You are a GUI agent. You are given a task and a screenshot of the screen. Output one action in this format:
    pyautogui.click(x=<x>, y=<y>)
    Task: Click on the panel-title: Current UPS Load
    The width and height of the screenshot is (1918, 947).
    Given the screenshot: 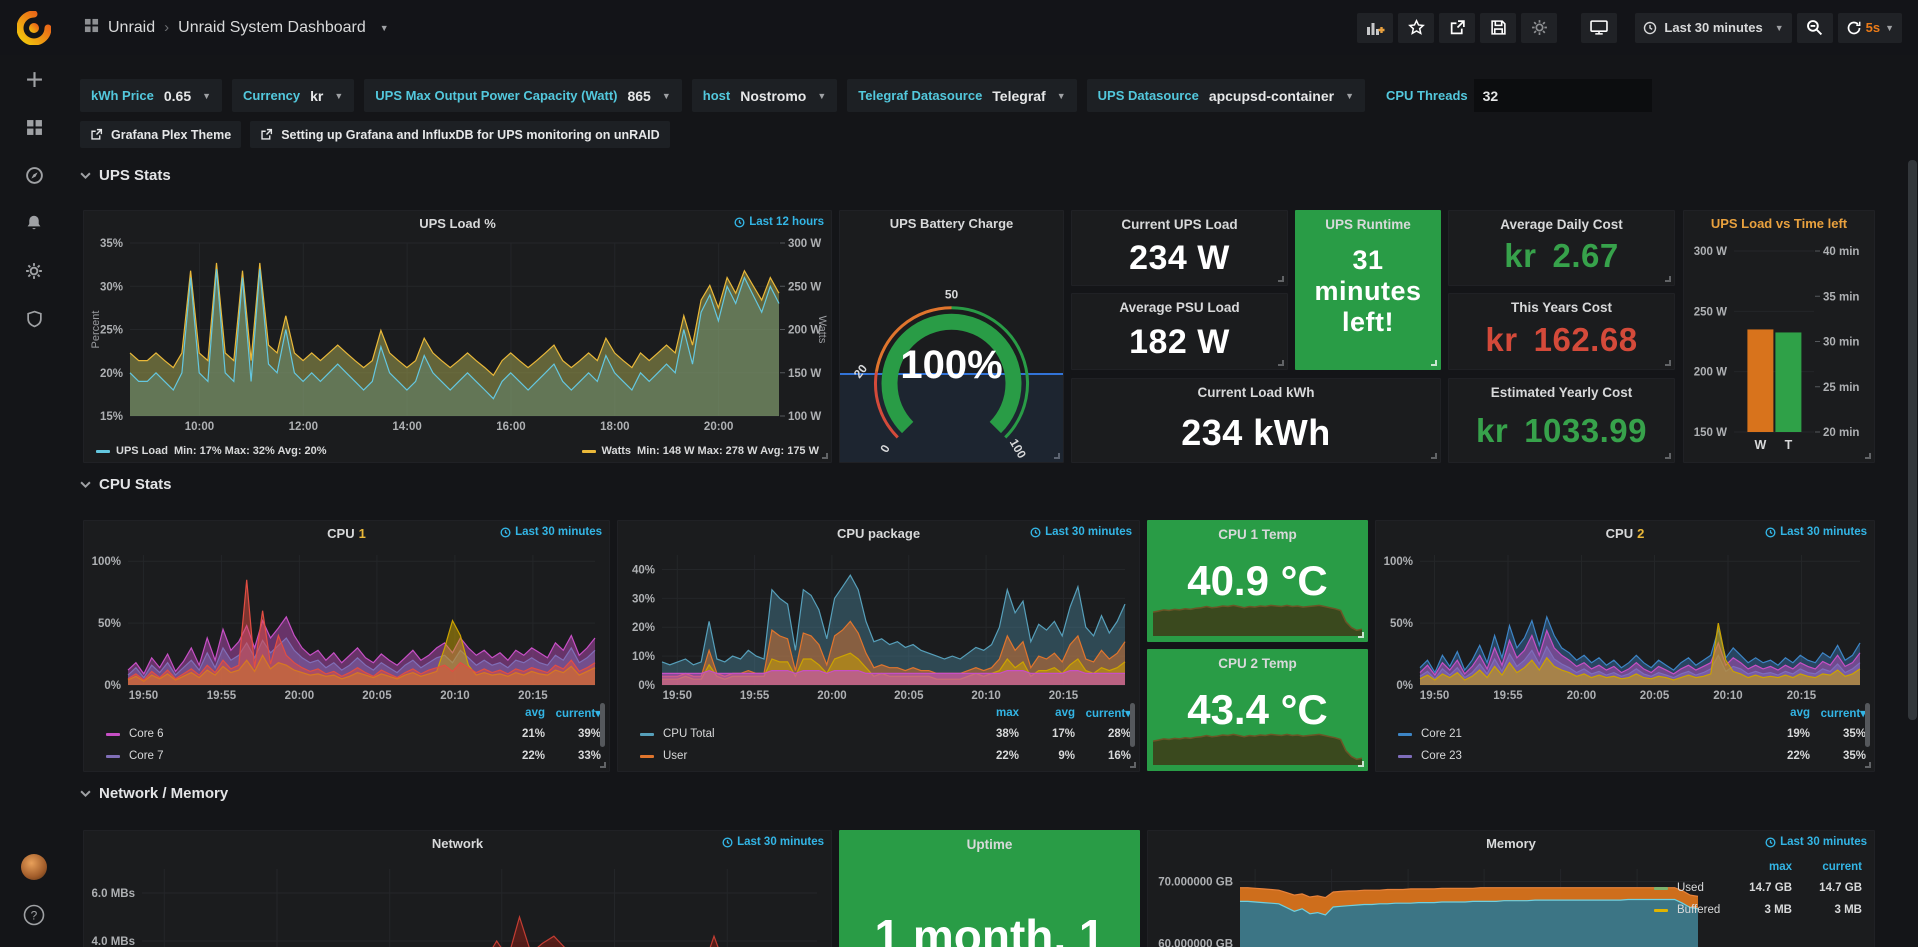 What is the action you would take?
    pyautogui.click(x=1179, y=224)
    